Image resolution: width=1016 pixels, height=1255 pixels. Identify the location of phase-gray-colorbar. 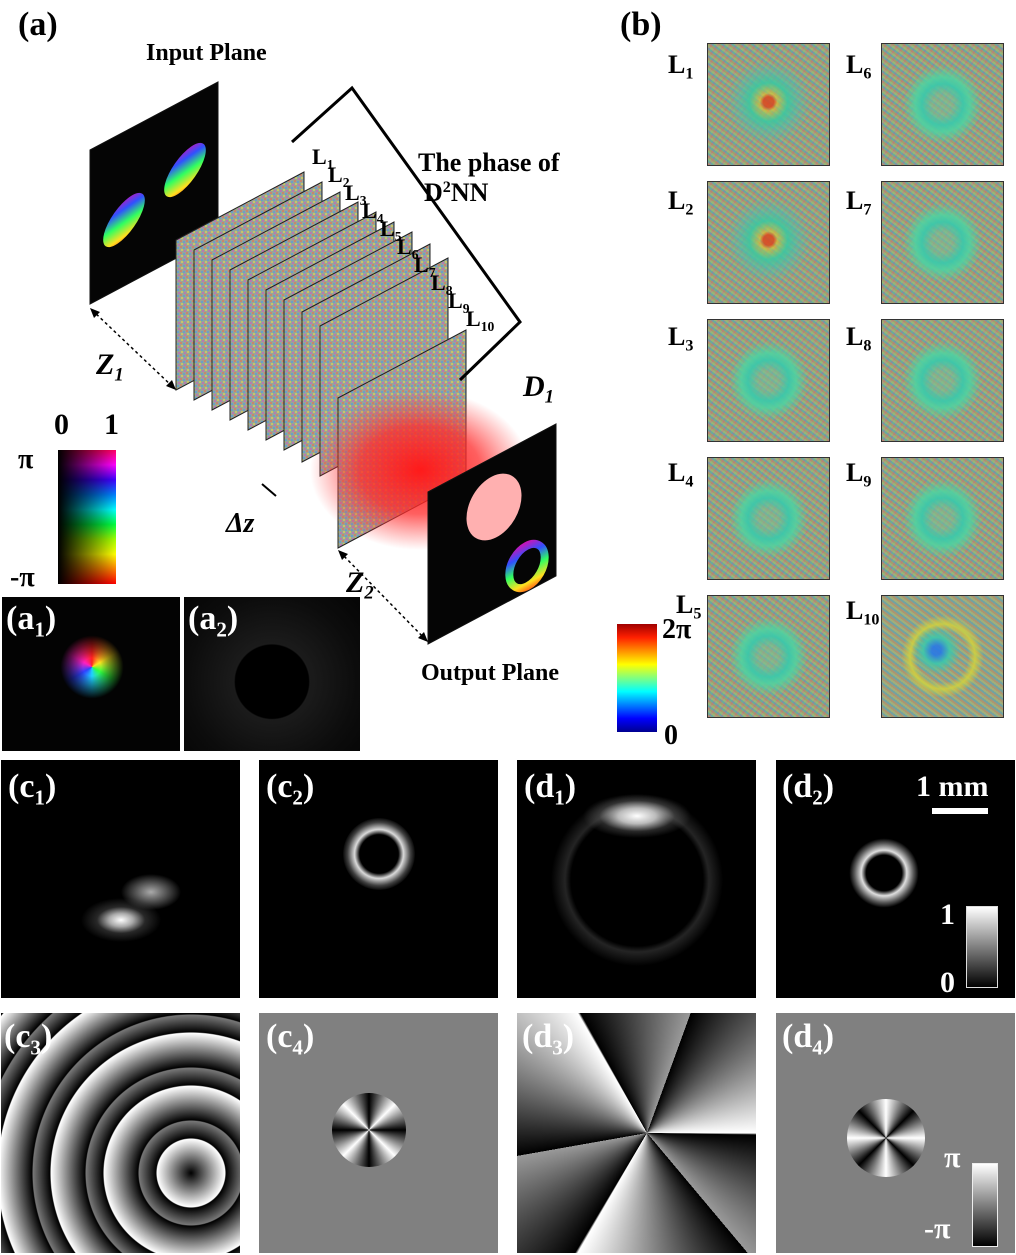
(985, 1205).